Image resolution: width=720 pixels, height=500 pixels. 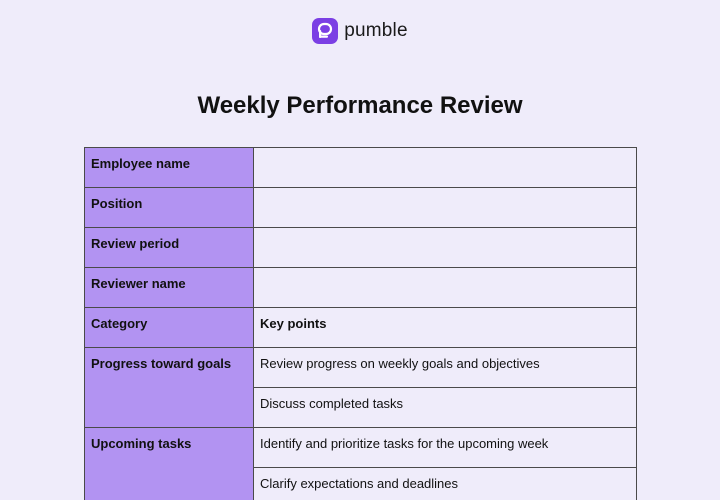 I want to click on category-progress-toward-goals: Progress toward goals, so click(x=169, y=387).